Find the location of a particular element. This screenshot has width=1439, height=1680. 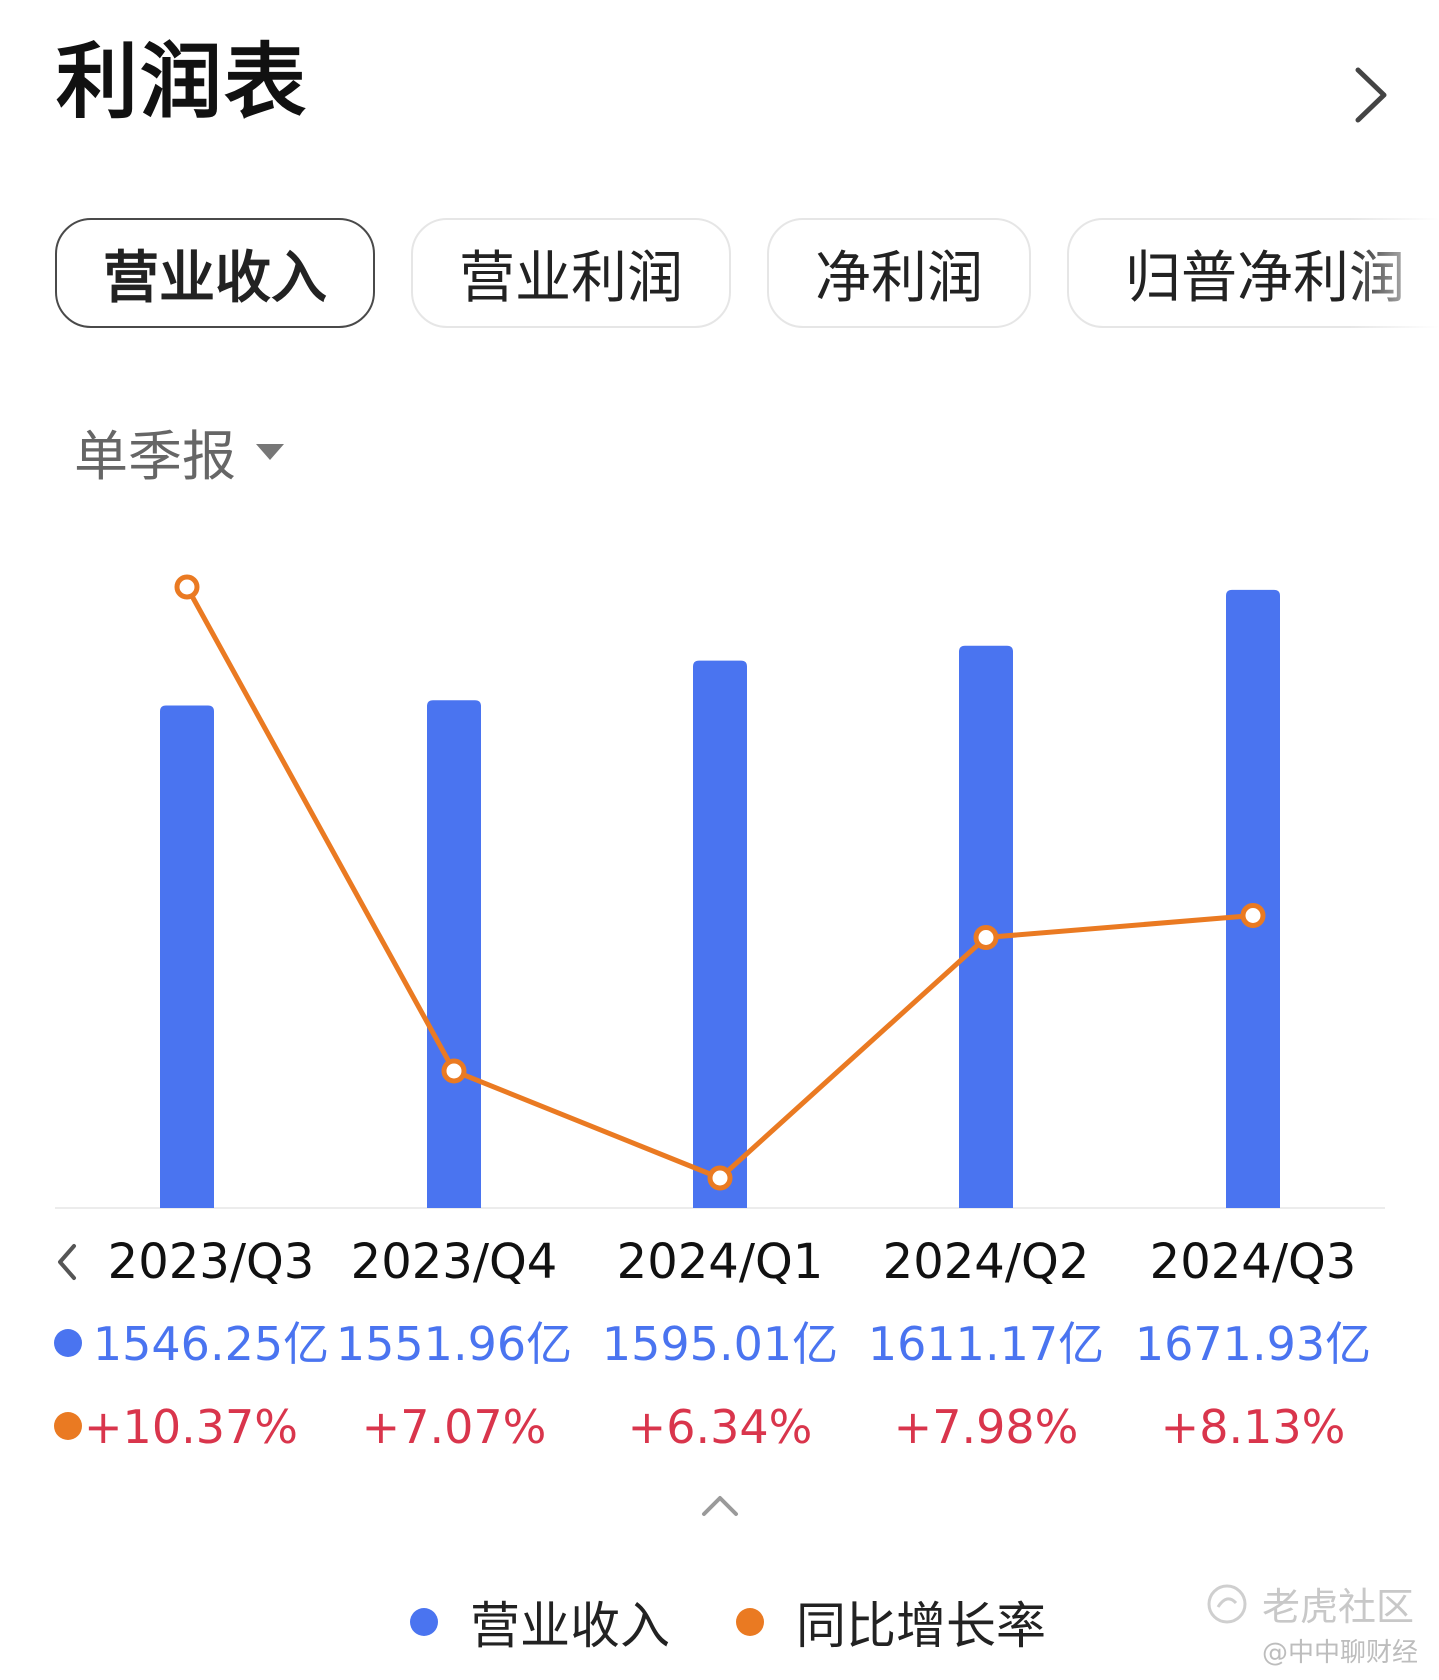

chevron-right-icon is located at coordinates (1370, 95).